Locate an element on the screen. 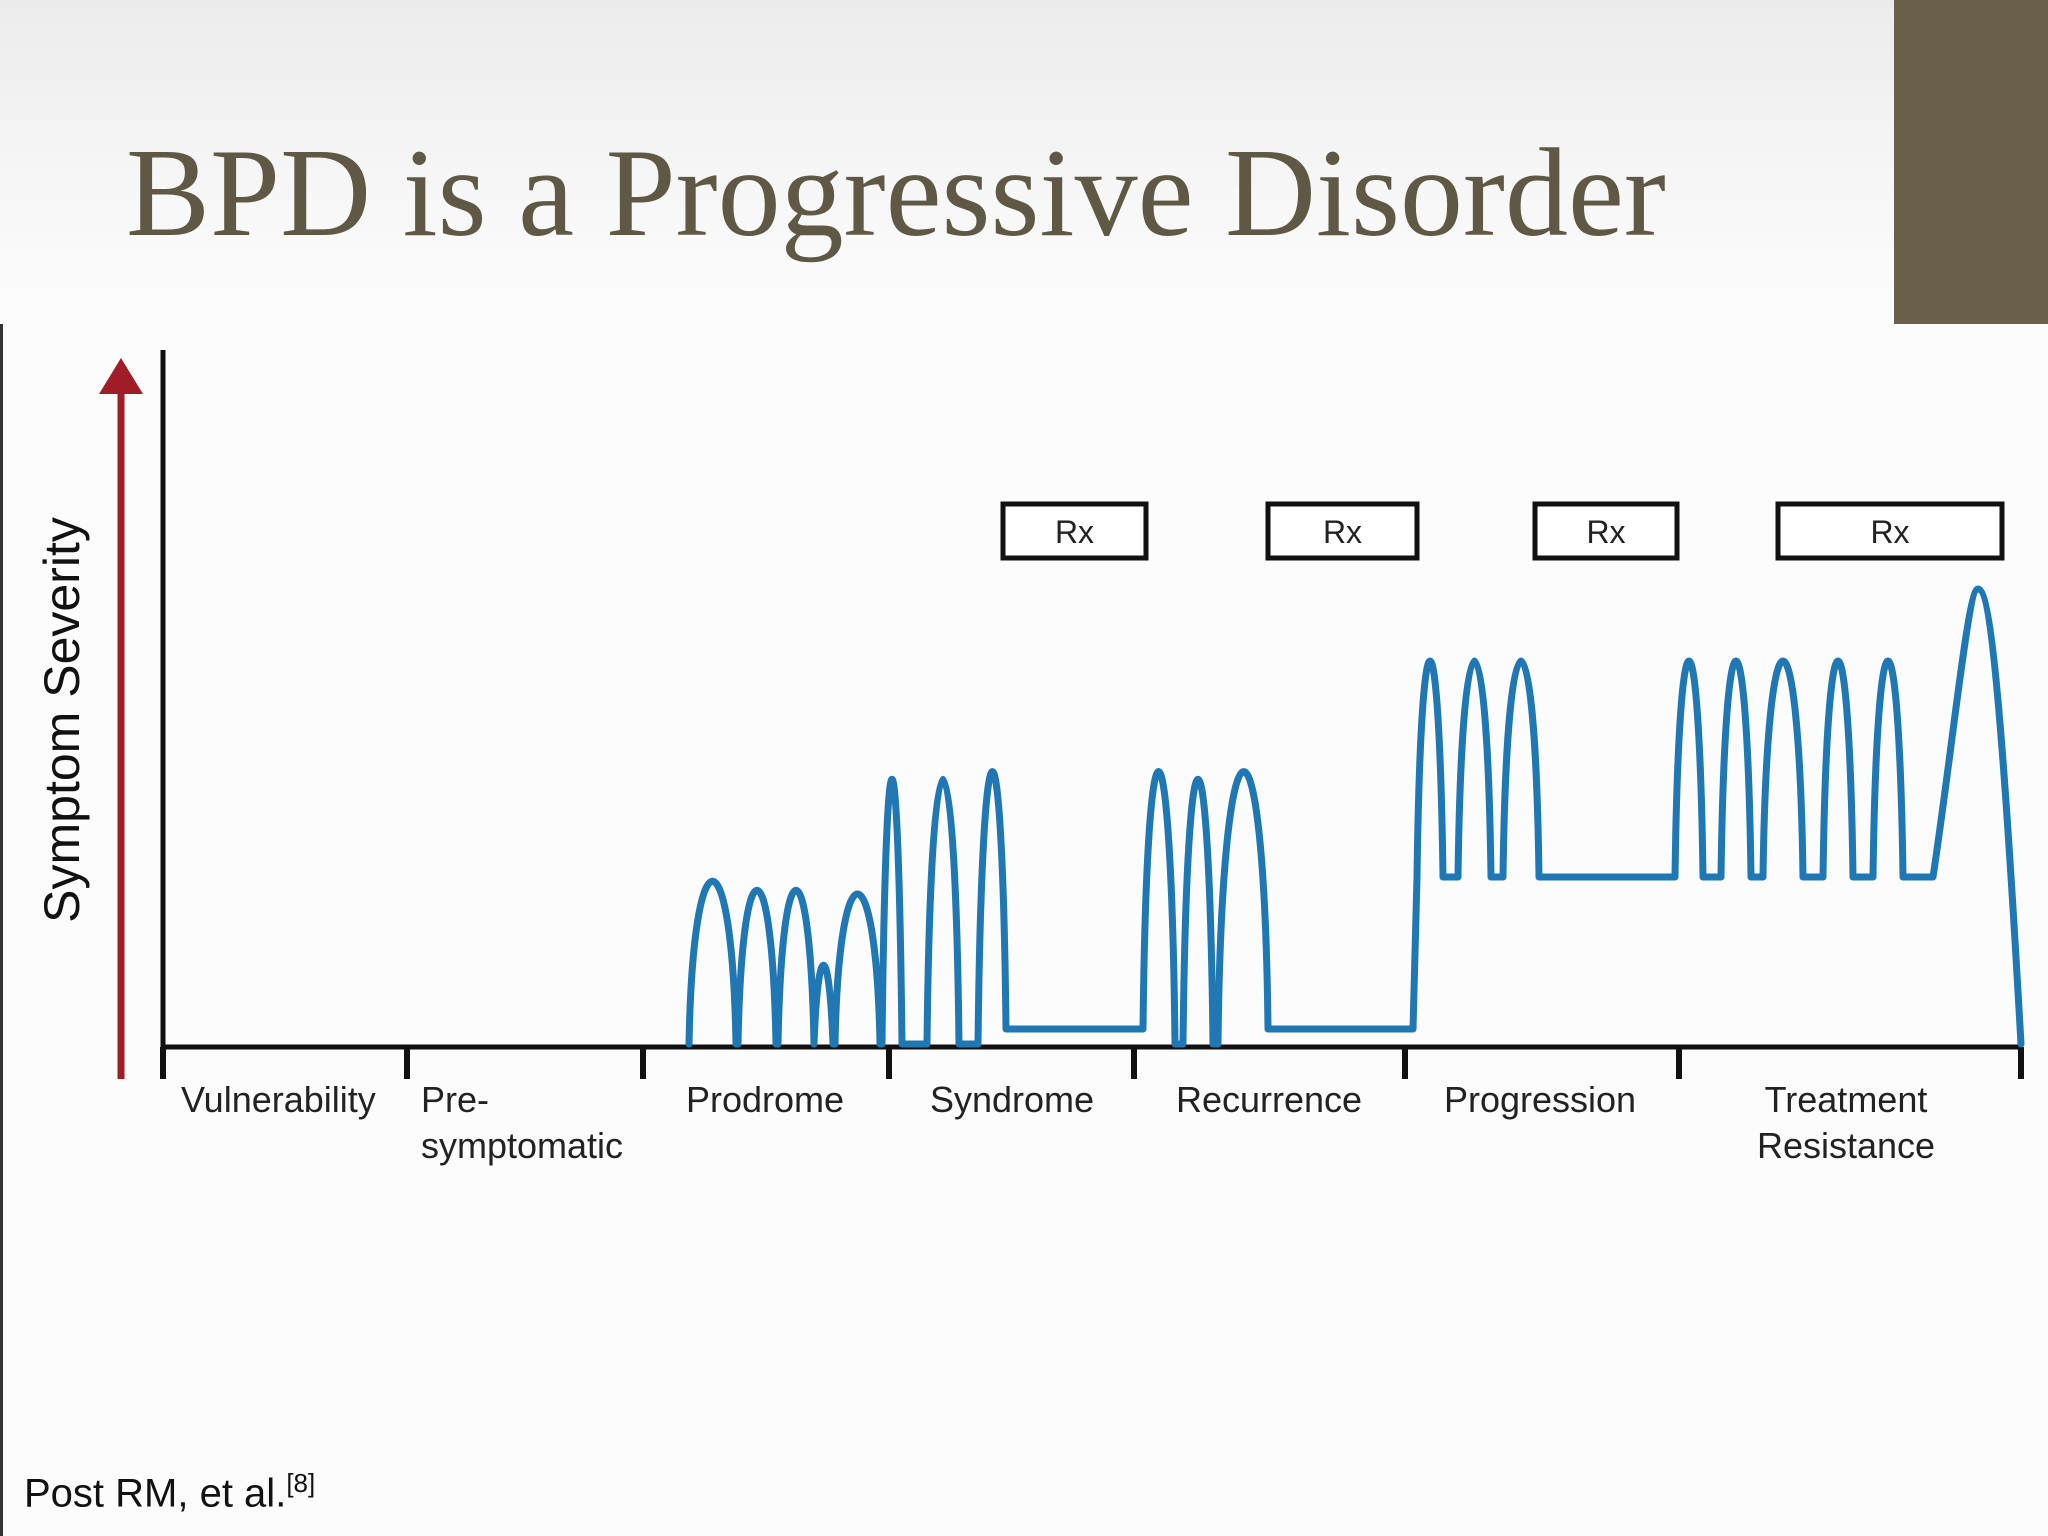 This screenshot has height=1536, width=2048. severity-arrowhead is located at coordinates (121, 376).